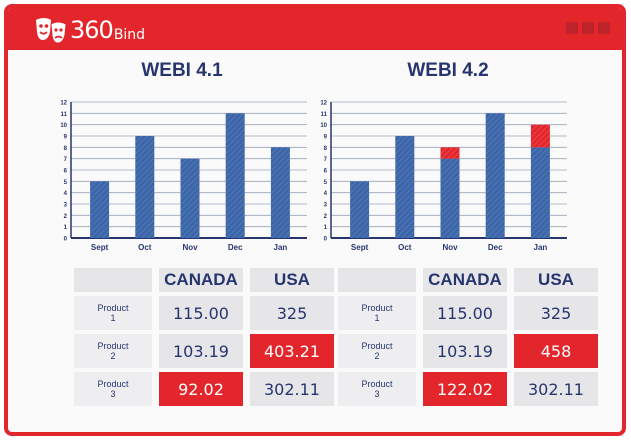 Image resolution: width=631 pixels, height=441 pixels. I want to click on bar-chart-webi-42: 0 1 2 3 4 5 6 7 8 9 10 11 12 Sept Oct Nov Dec Jan, so click(444, 176).